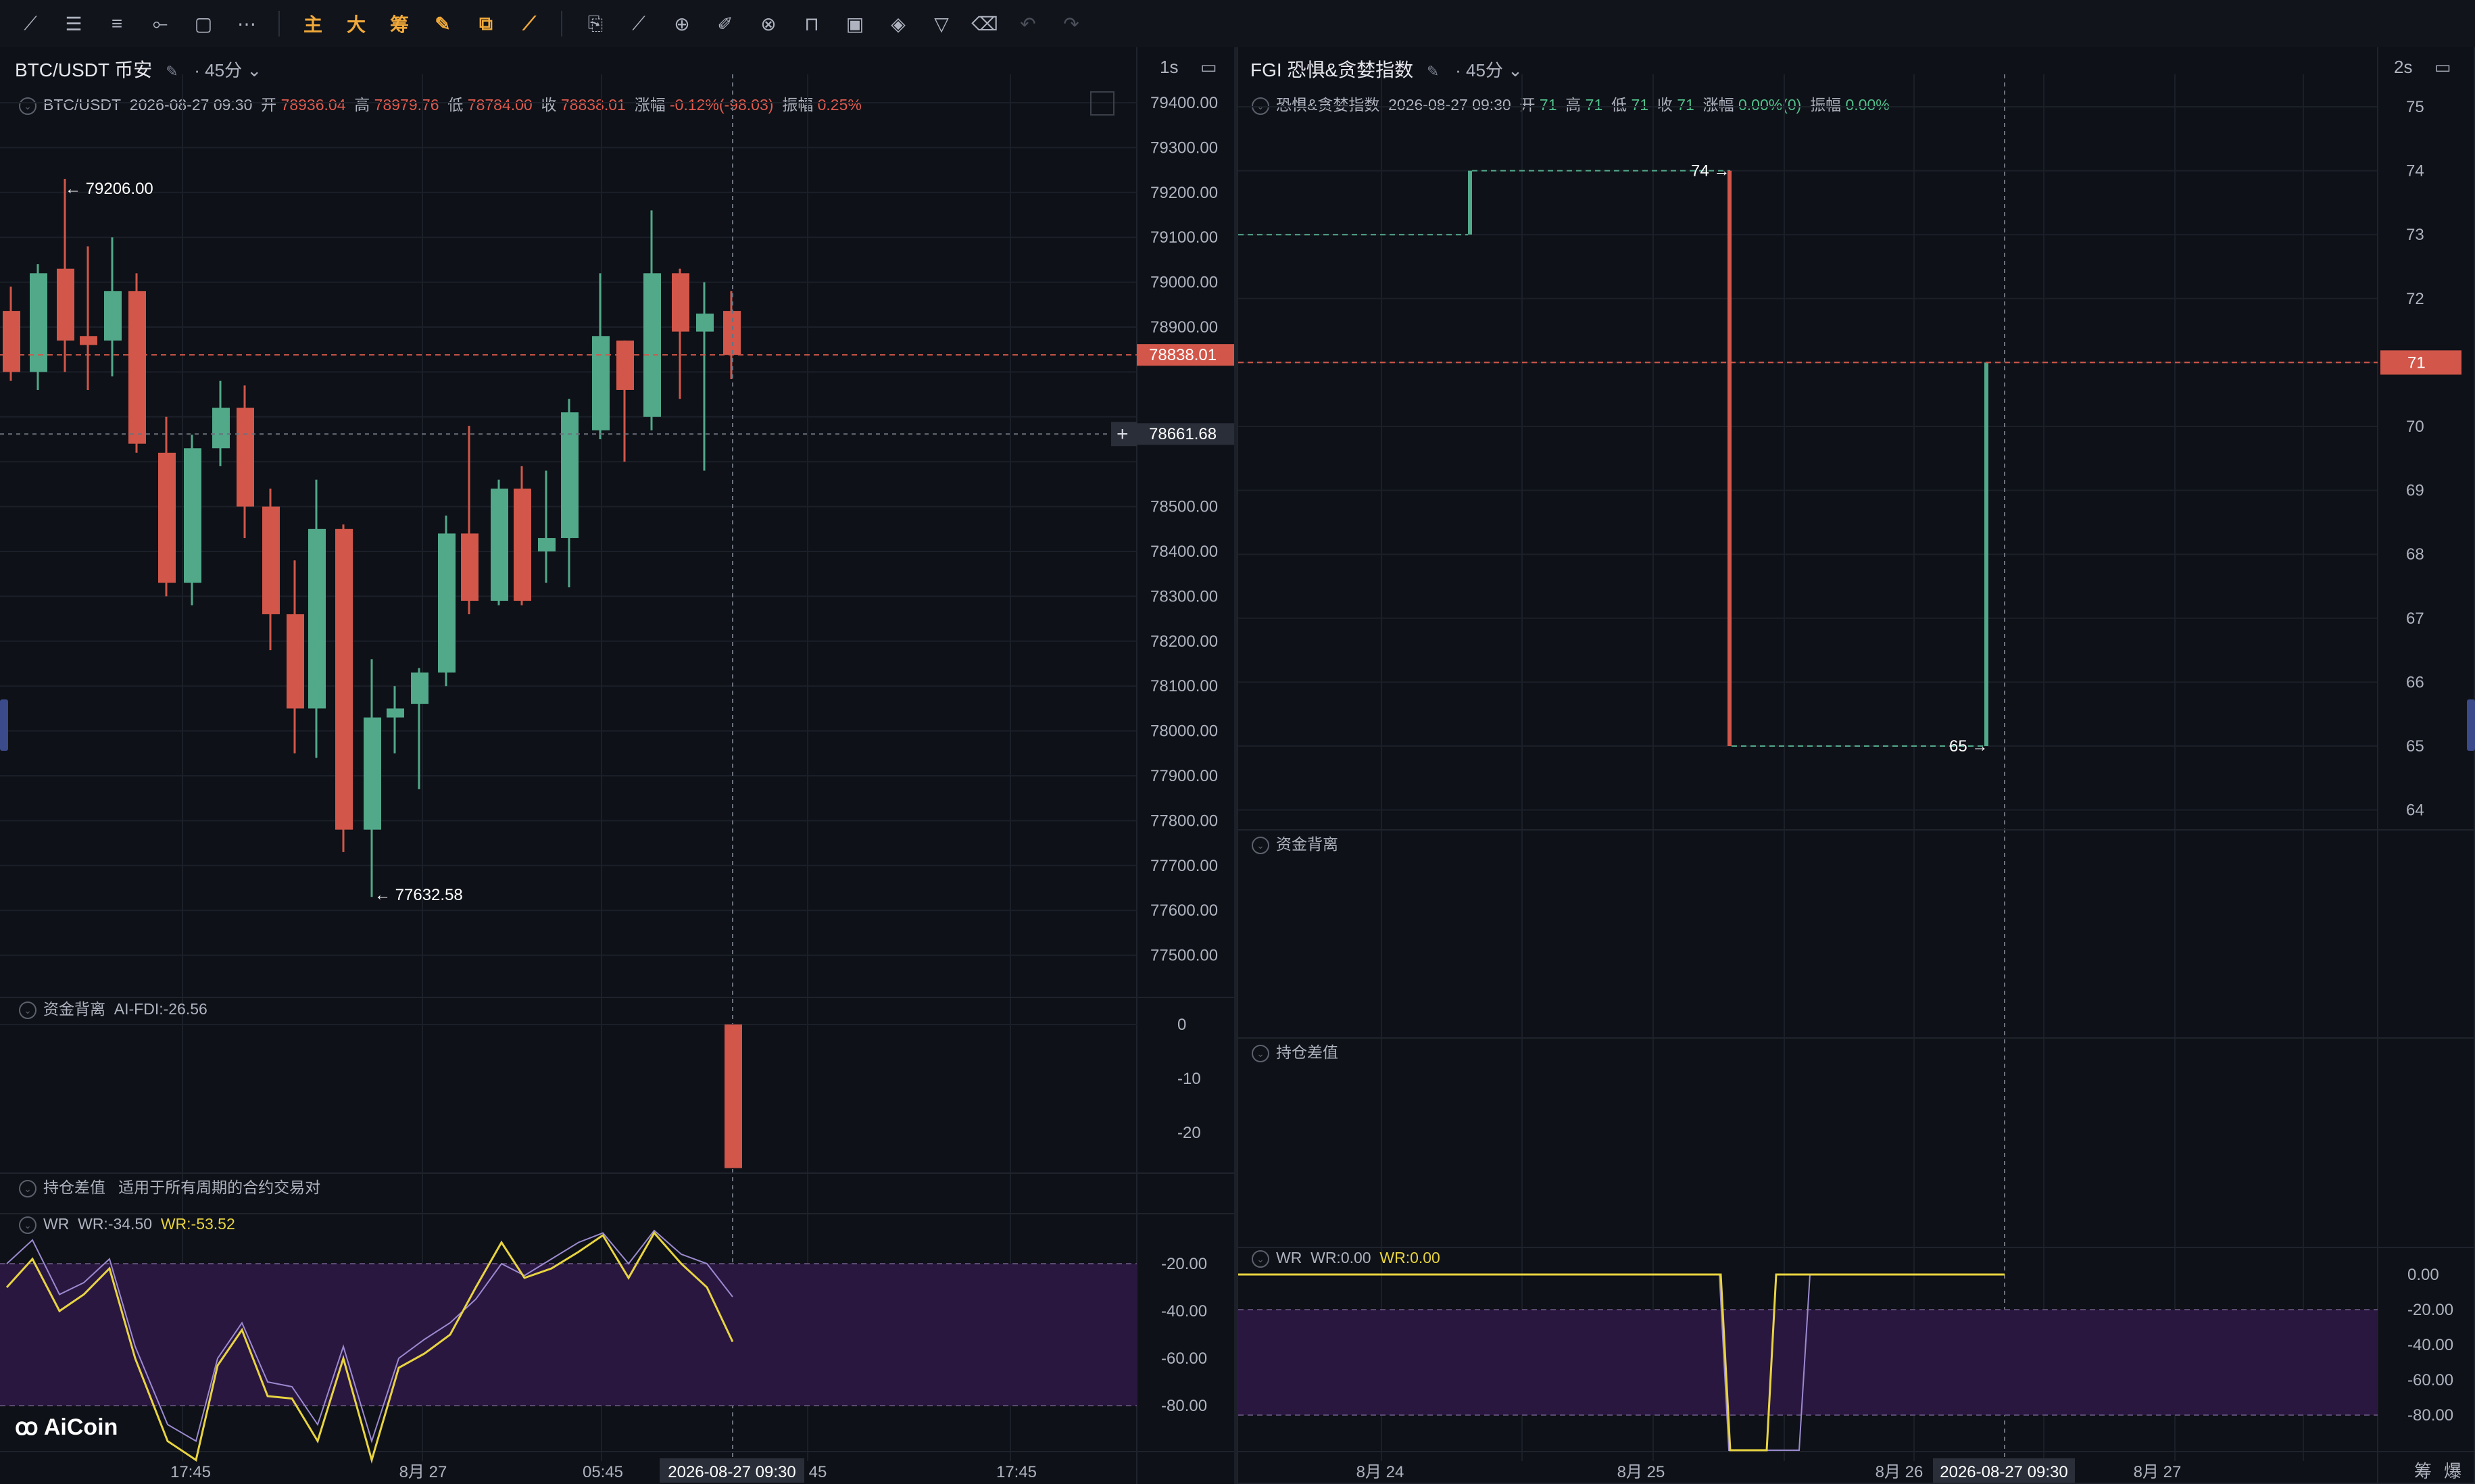 The width and height of the screenshot is (2475, 1484). I want to click on copy-layout-icon: ⧉, so click(486, 23).